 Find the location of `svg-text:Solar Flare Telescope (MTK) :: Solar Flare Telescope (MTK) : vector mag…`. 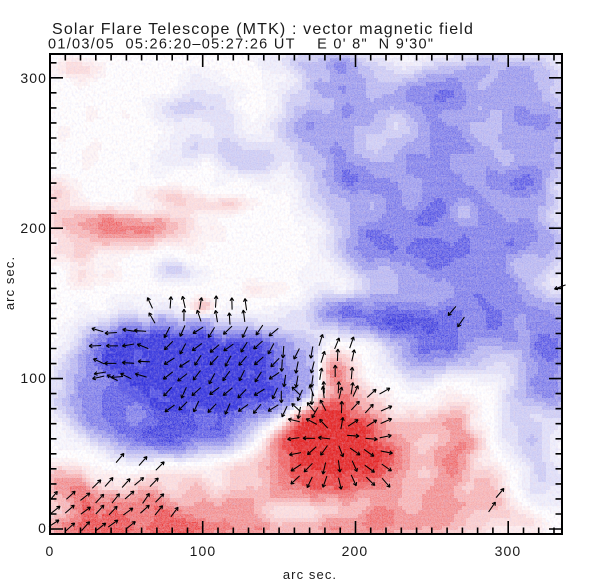

svg-text:Solar Flare Telescope (MTK) :: Solar Flare Telescope (MTK) : vector mag… is located at coordinates (263, 29).